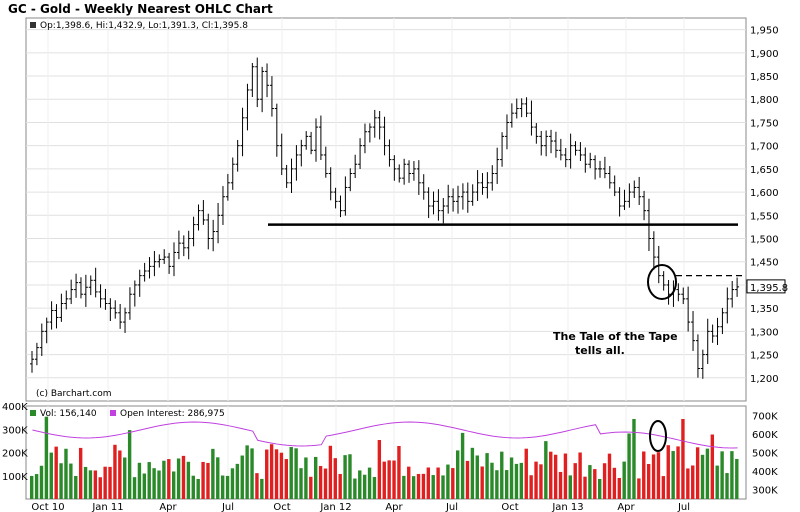 Image resolution: width=800 pixels, height=512 pixels. I want to click on y-tick-label: 1,650, so click(764, 170).